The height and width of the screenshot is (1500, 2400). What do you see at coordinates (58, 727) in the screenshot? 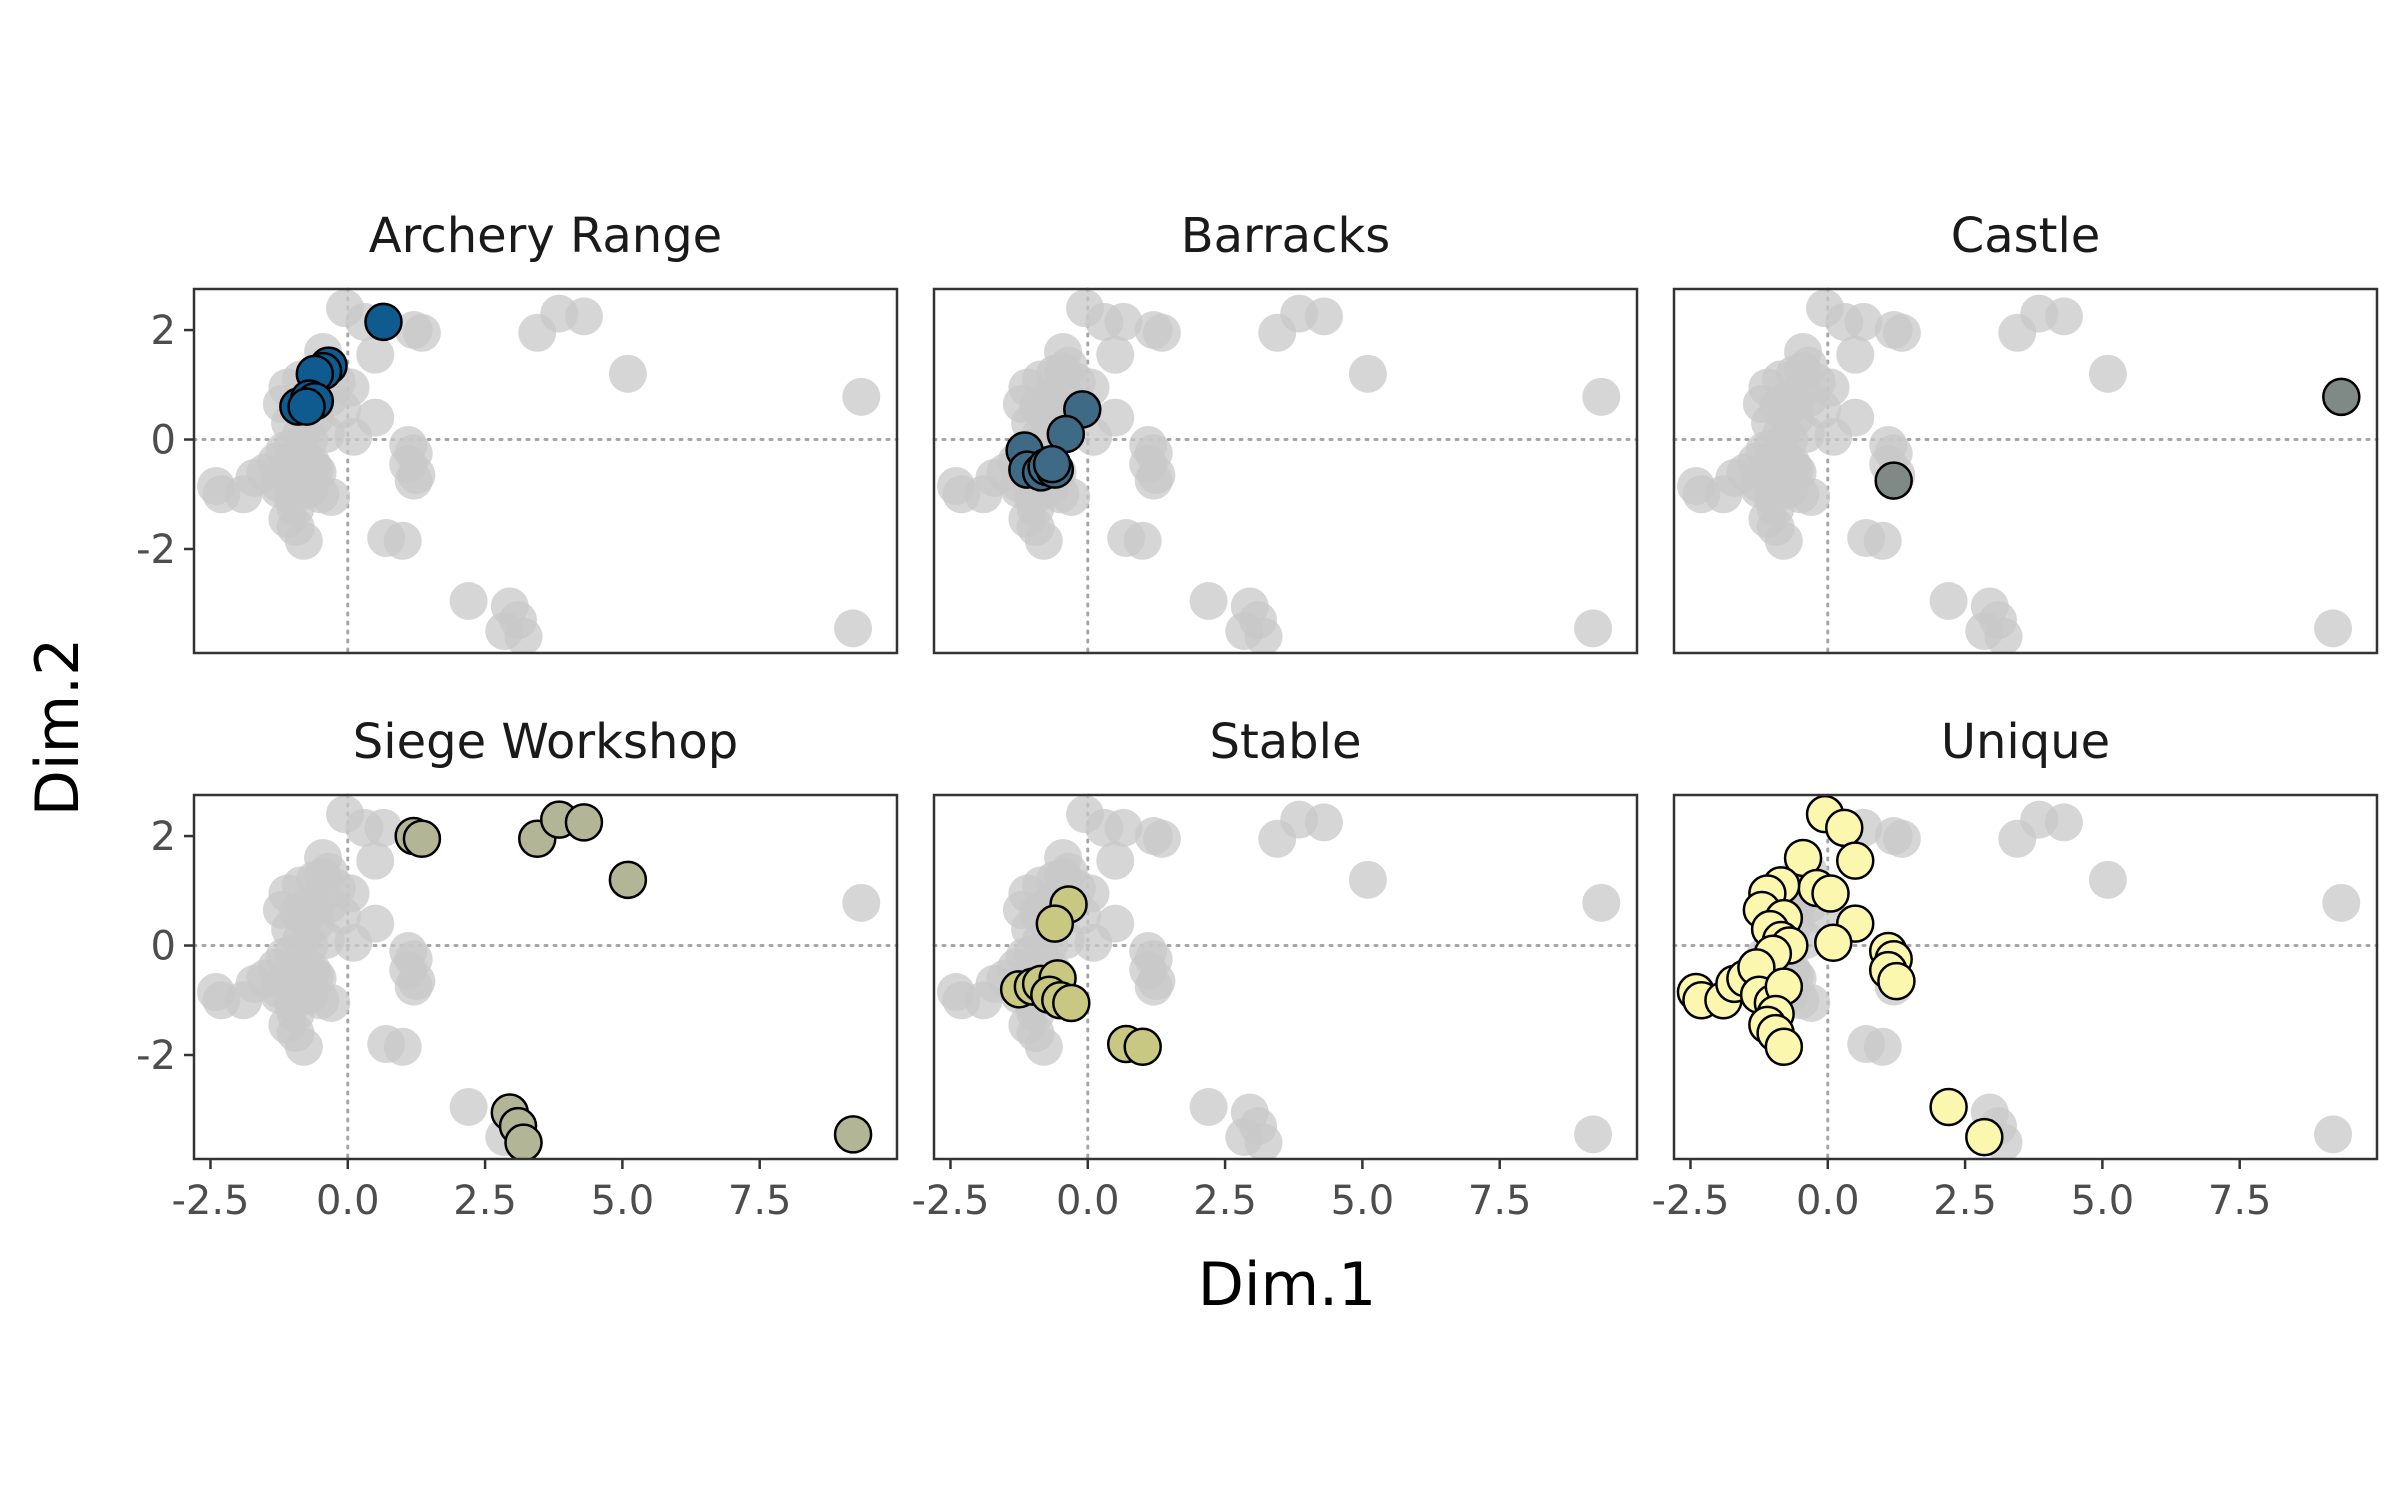
I see `y-axis-title: Dim.2` at bounding box center [58, 727].